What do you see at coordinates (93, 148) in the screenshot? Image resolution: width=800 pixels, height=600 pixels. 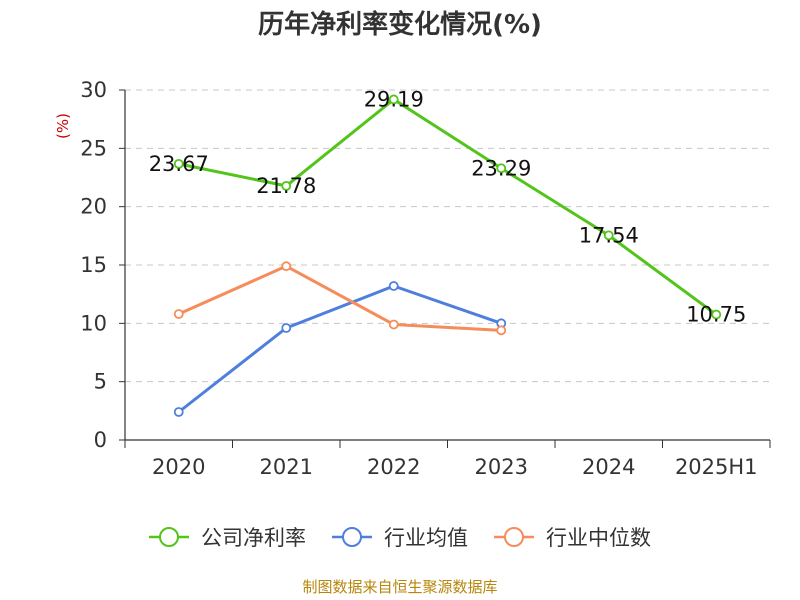 I see `y-tick-label: 25` at bounding box center [93, 148].